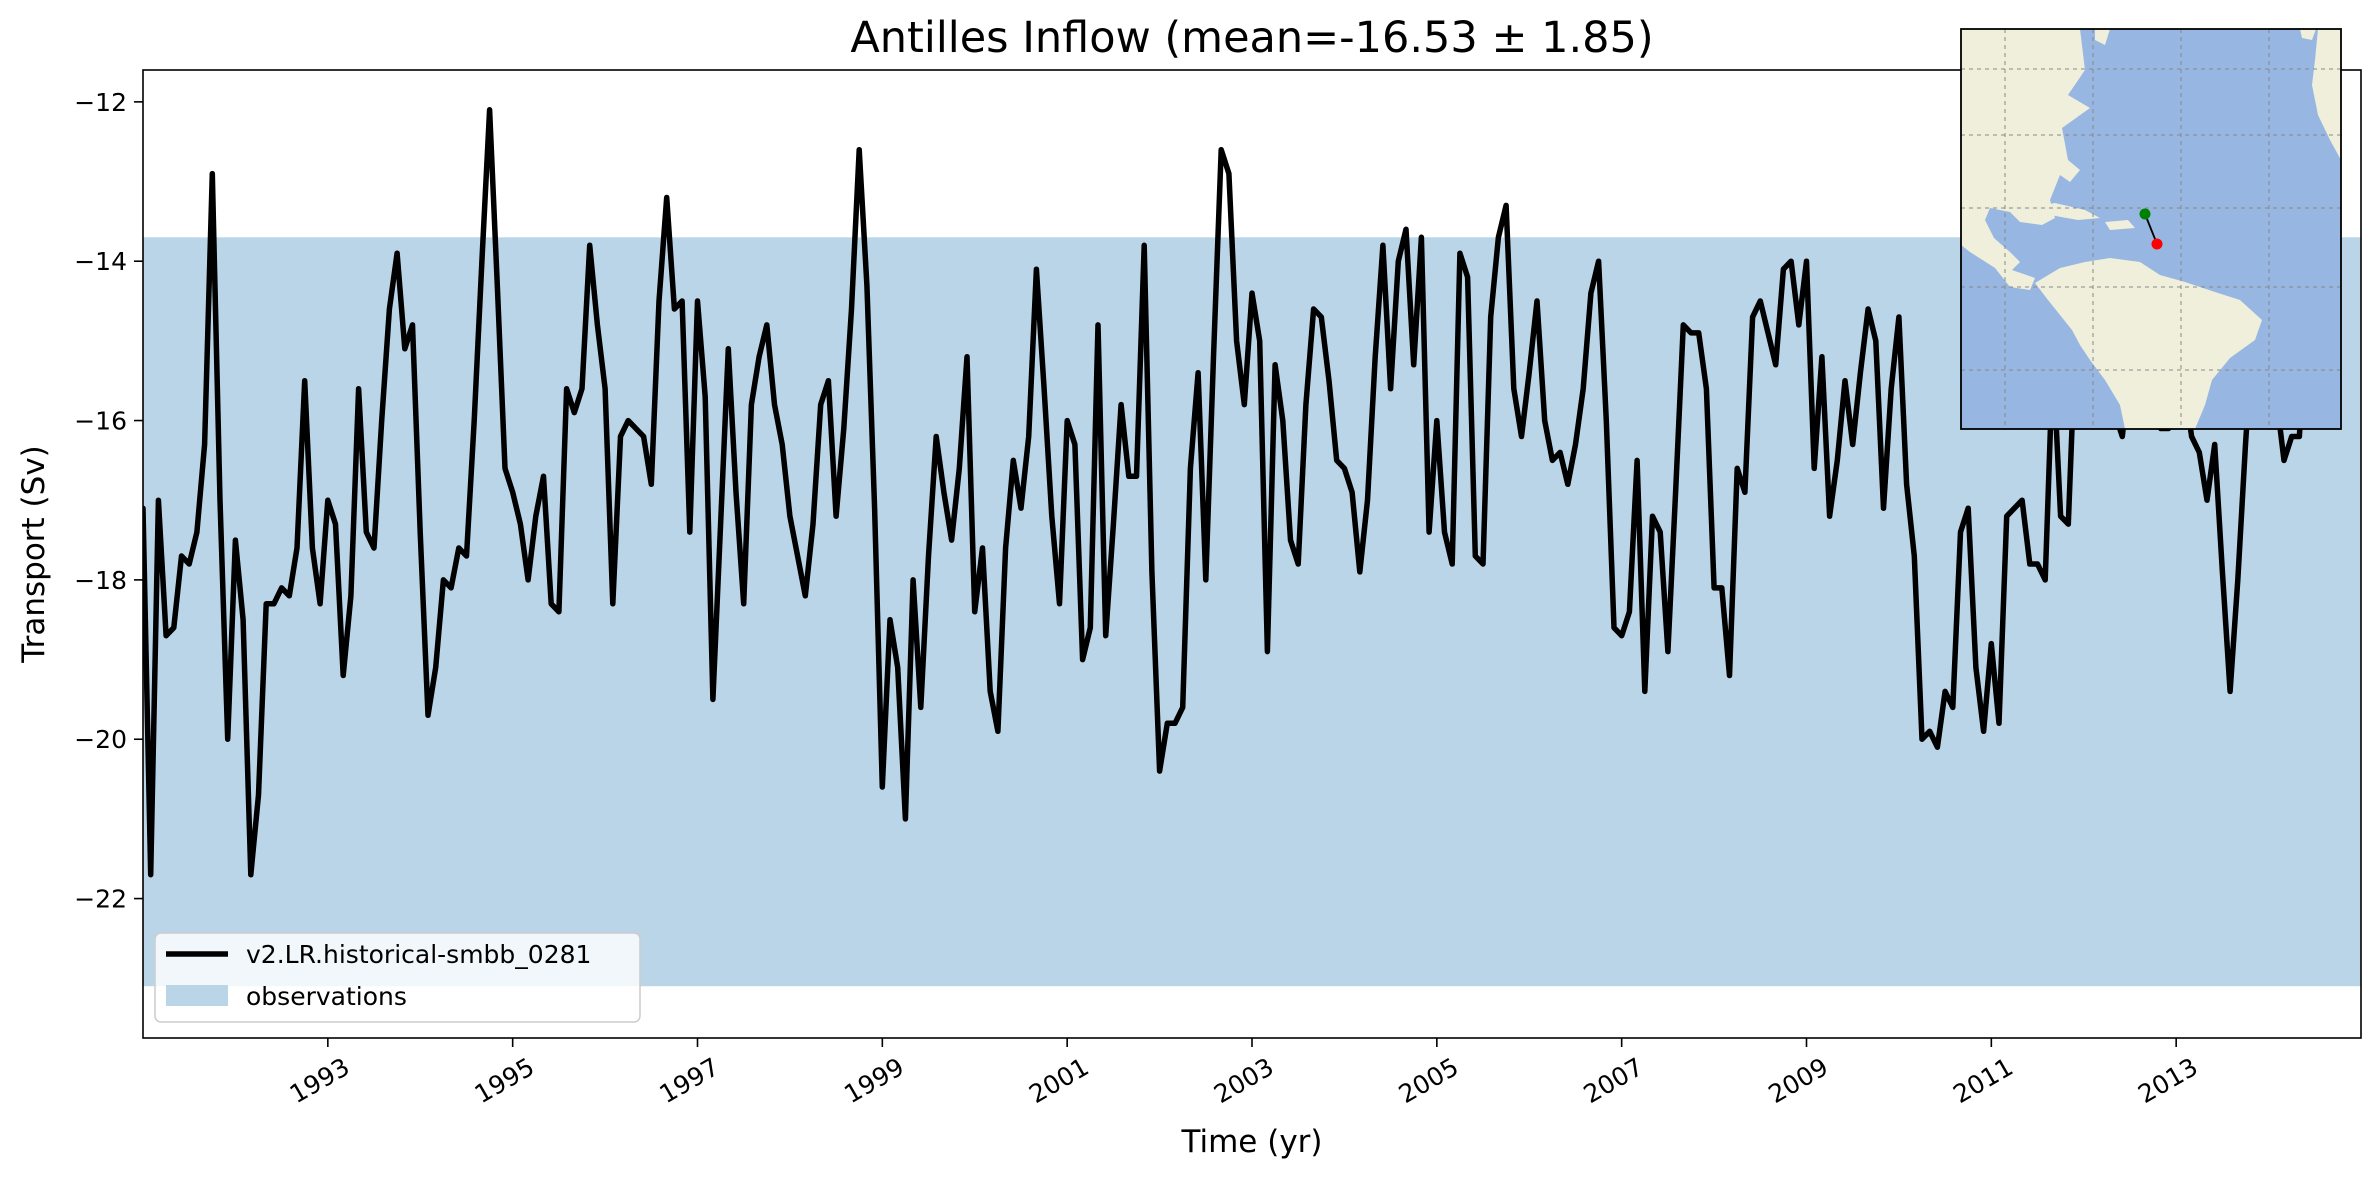  What do you see at coordinates (2145, 214) in the screenshot?
I see `section-start-marker` at bounding box center [2145, 214].